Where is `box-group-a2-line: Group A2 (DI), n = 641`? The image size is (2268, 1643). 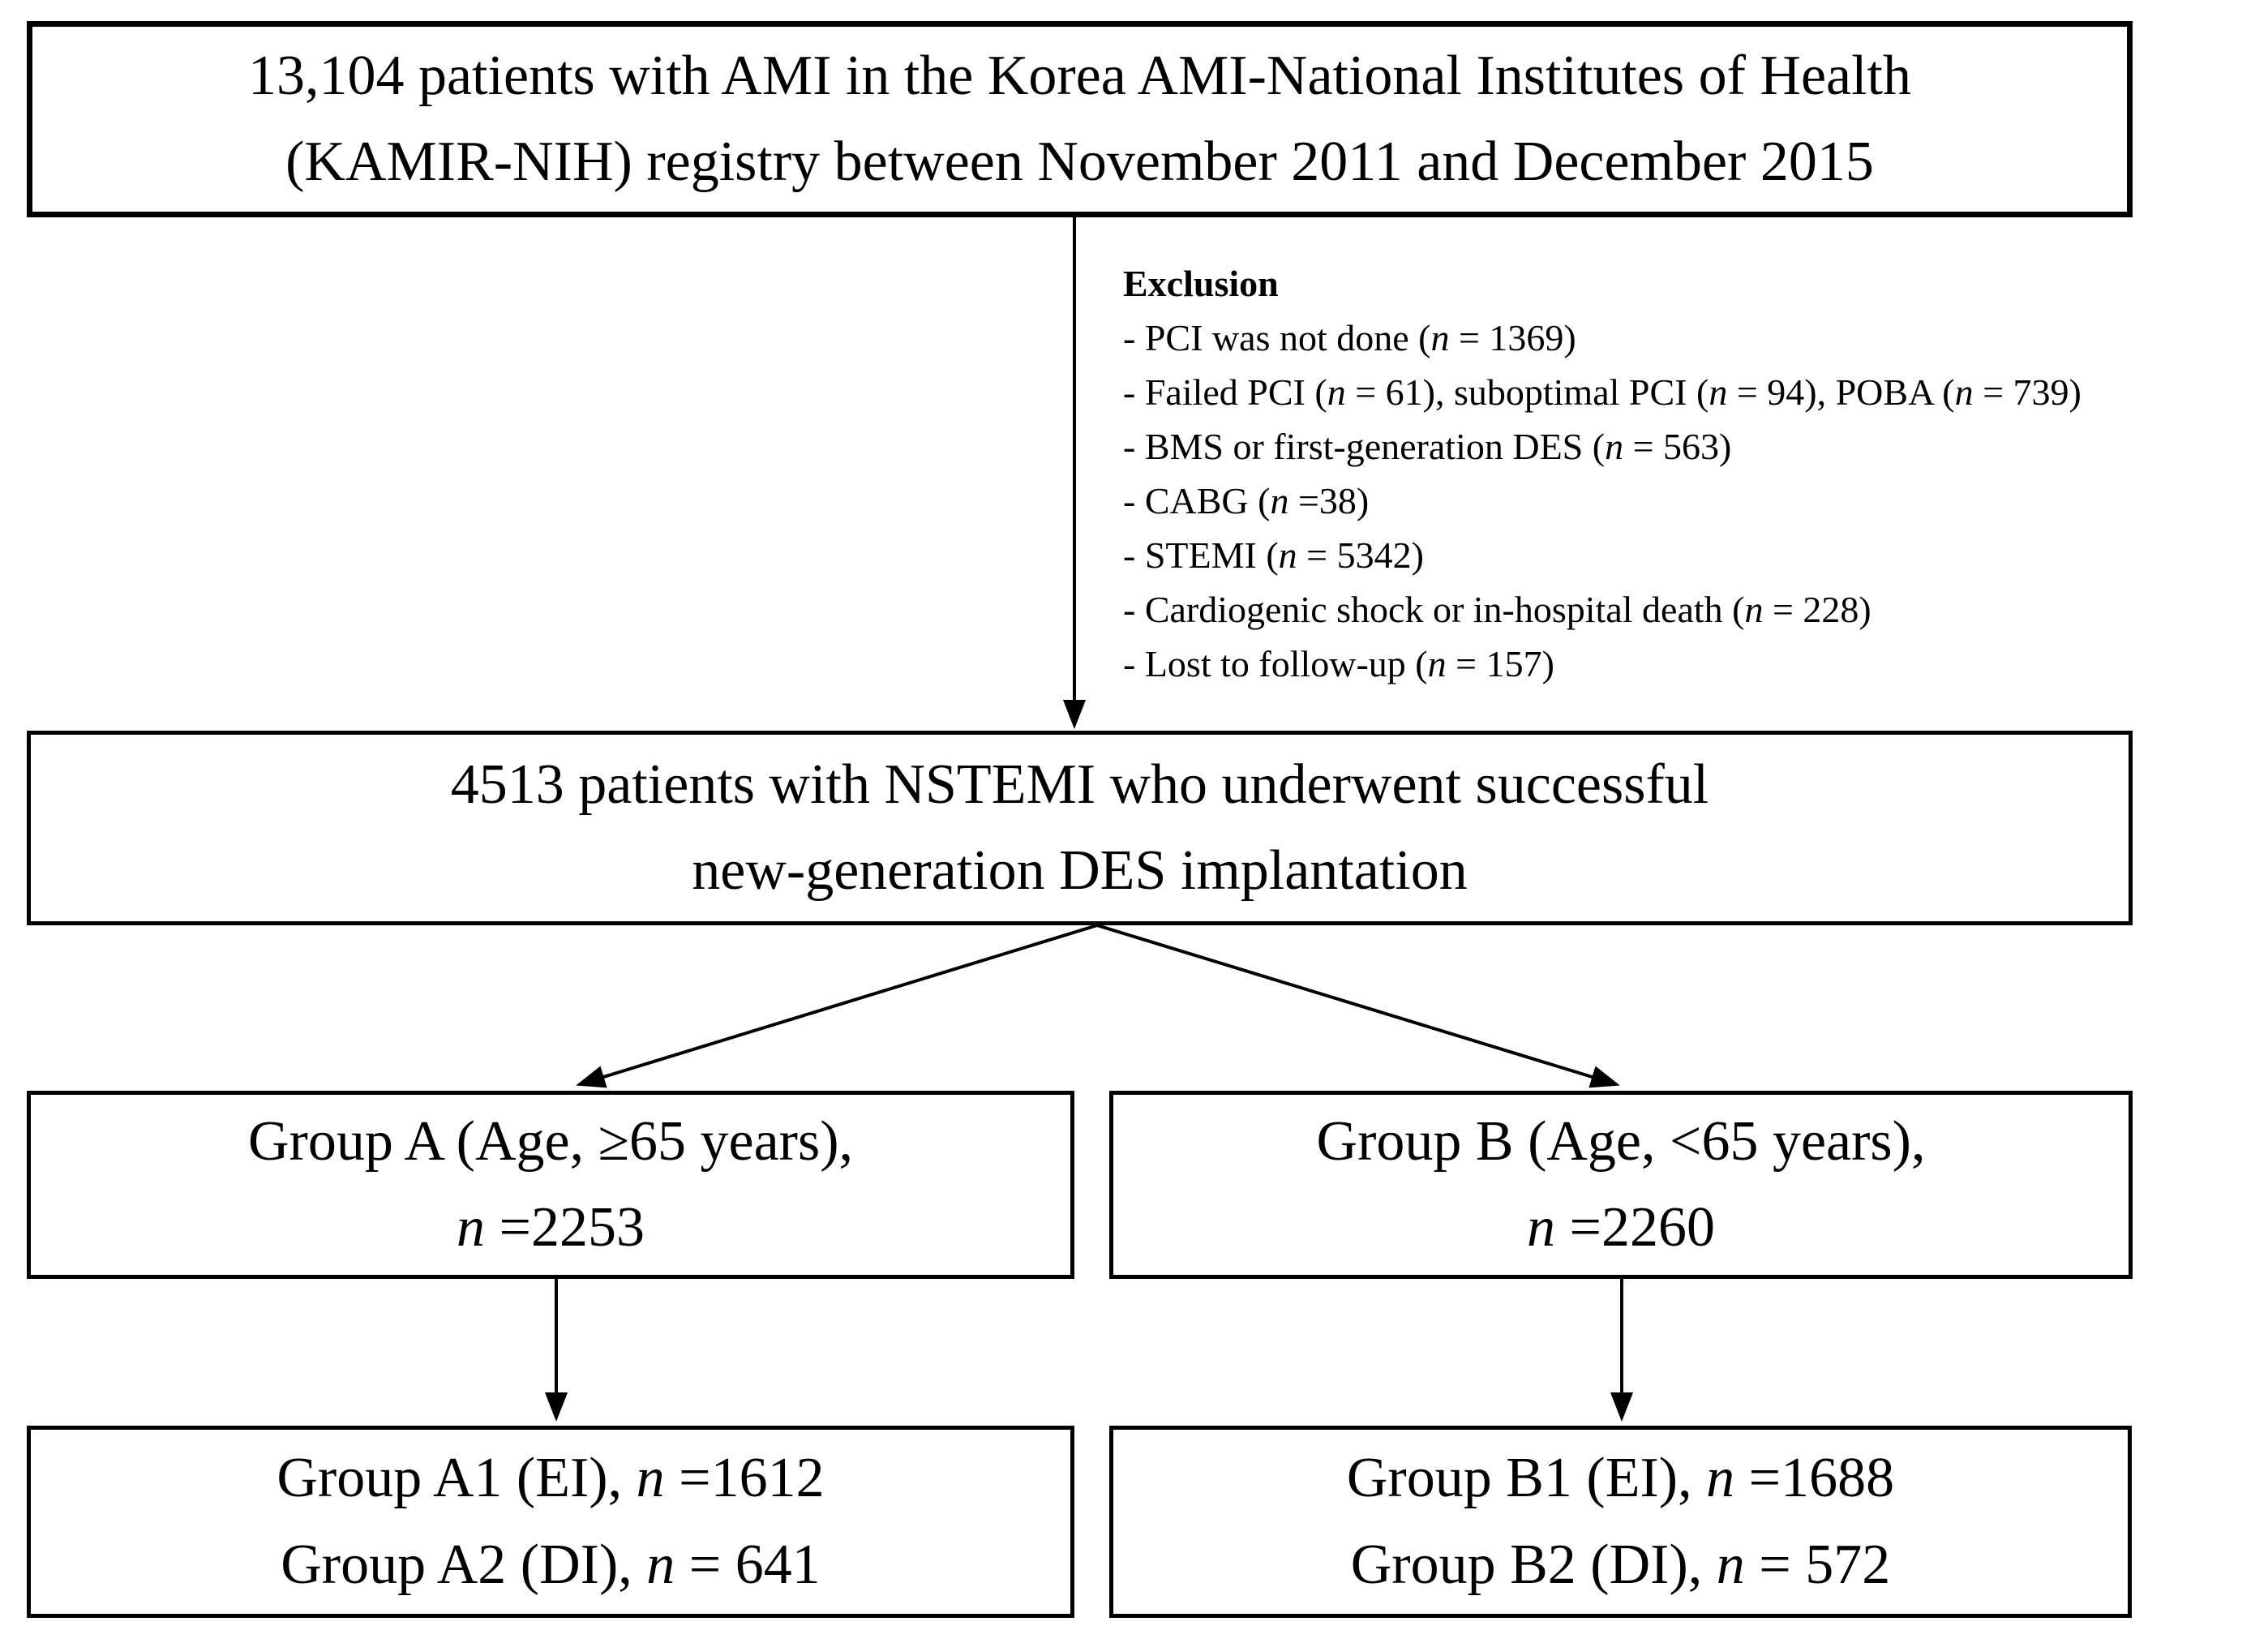
box-group-a2-line: Group A2 (DI), n = 641 is located at coordinates (551, 1564).